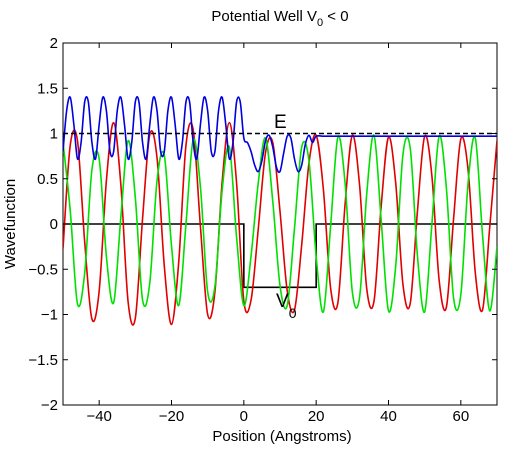 Image resolution: width=513 pixels, height=457 pixels. I want to click on y-tick-label: −0.5, so click(43, 269).